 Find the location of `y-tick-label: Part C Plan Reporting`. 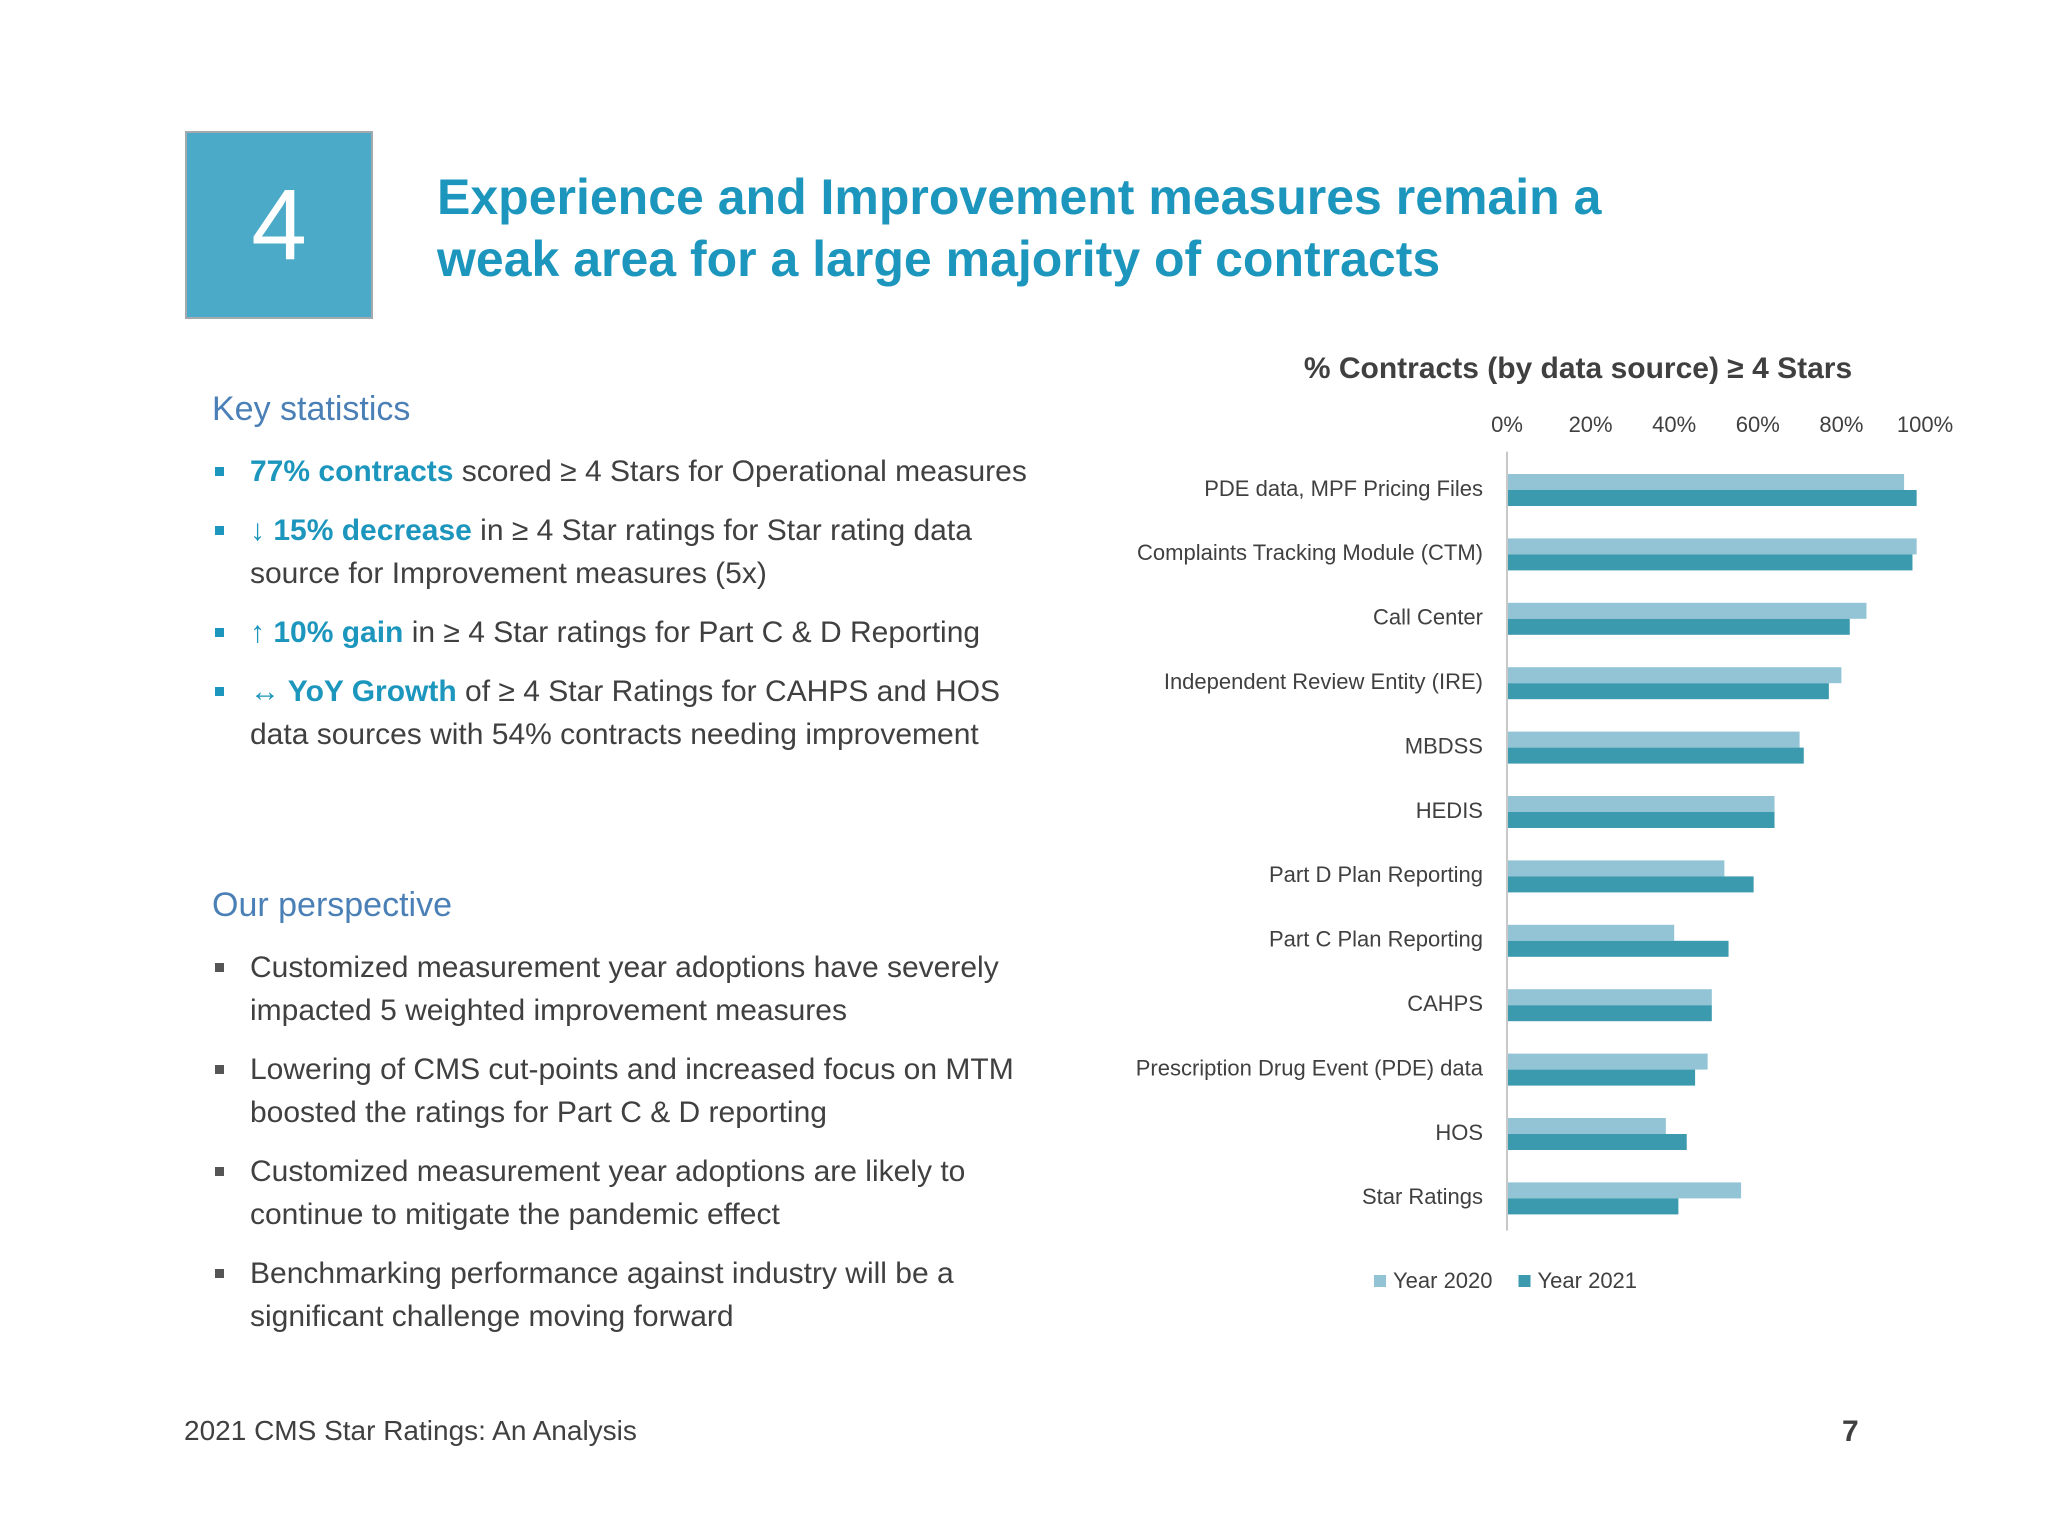

y-tick-label: Part C Plan Reporting is located at coordinates (1376, 939).